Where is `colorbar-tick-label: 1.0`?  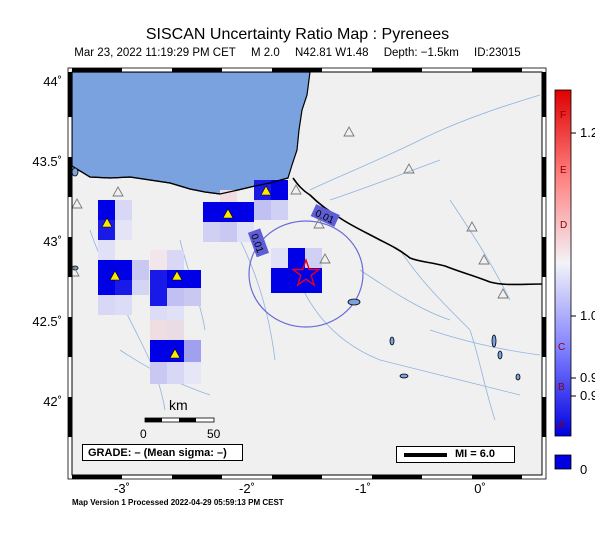 colorbar-tick-label: 1.0 is located at coordinates (587, 315).